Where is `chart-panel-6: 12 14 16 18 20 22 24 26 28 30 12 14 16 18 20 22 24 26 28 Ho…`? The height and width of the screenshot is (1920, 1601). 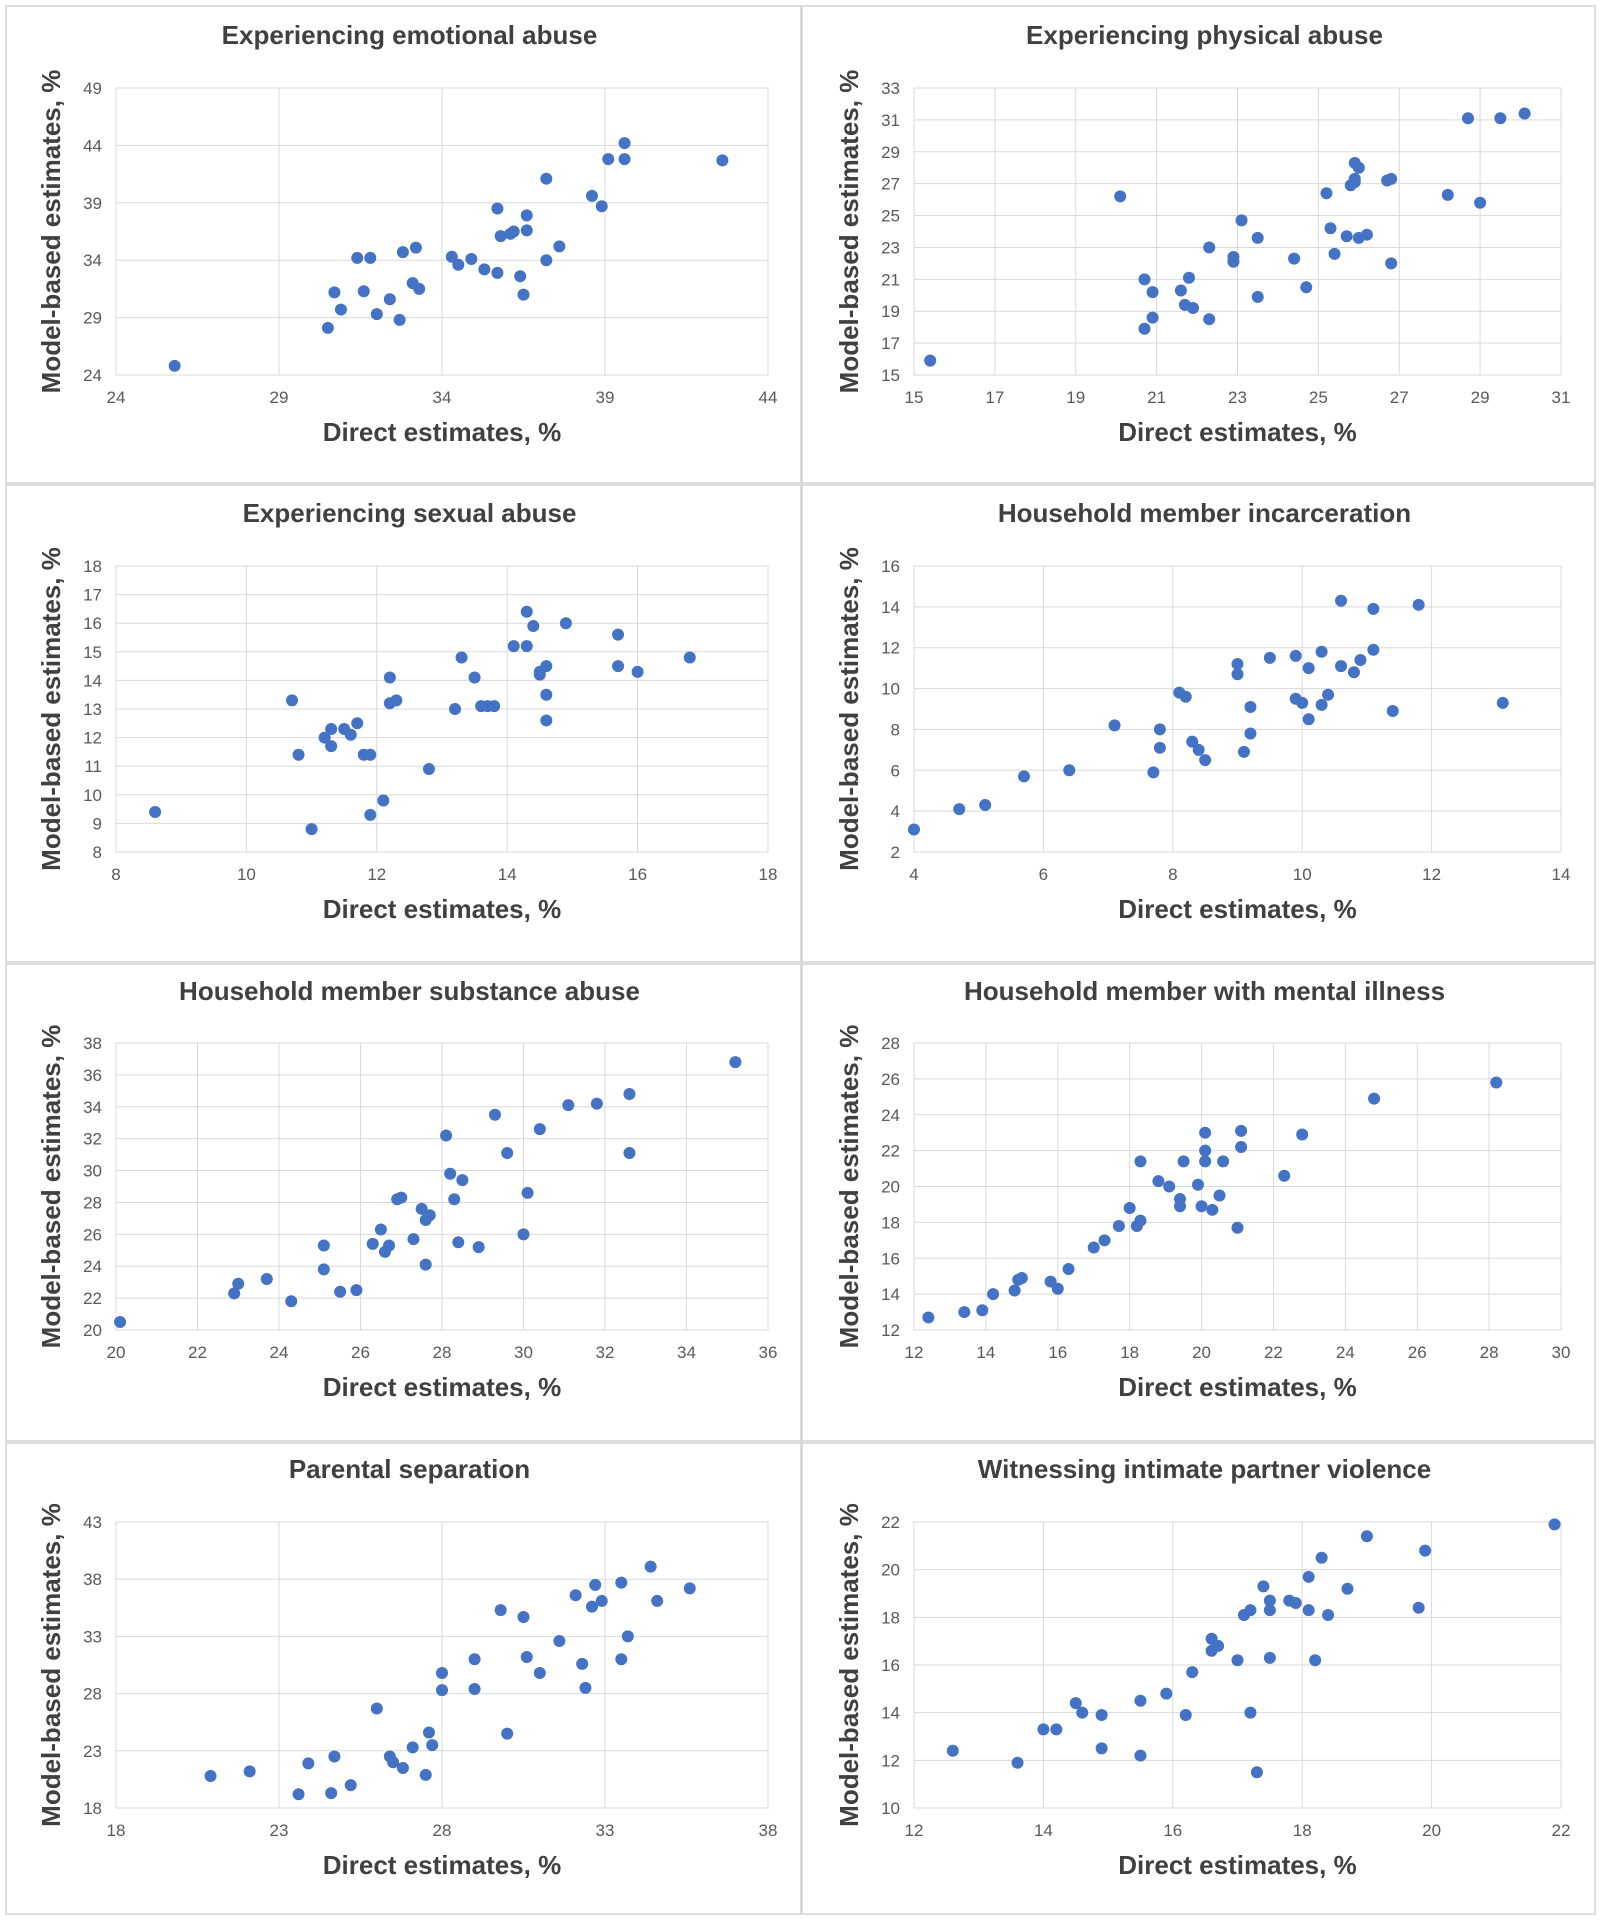
chart-panel-6: 12 14 16 18 20 22 24 26 28 30 12 14 16 18 20 22 24 26 28 Ho… is located at coordinates (1198, 1202).